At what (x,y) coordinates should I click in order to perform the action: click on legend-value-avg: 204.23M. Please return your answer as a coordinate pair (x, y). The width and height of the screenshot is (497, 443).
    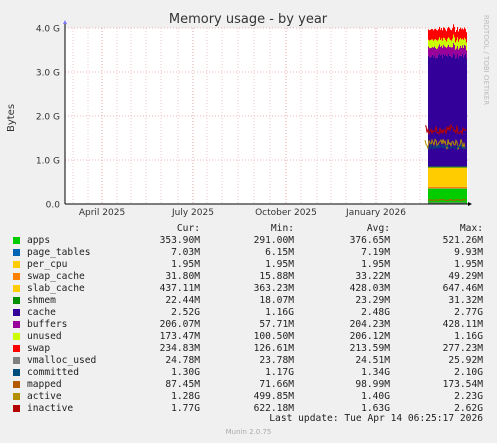
    Looking at the image, I should click on (369, 324).